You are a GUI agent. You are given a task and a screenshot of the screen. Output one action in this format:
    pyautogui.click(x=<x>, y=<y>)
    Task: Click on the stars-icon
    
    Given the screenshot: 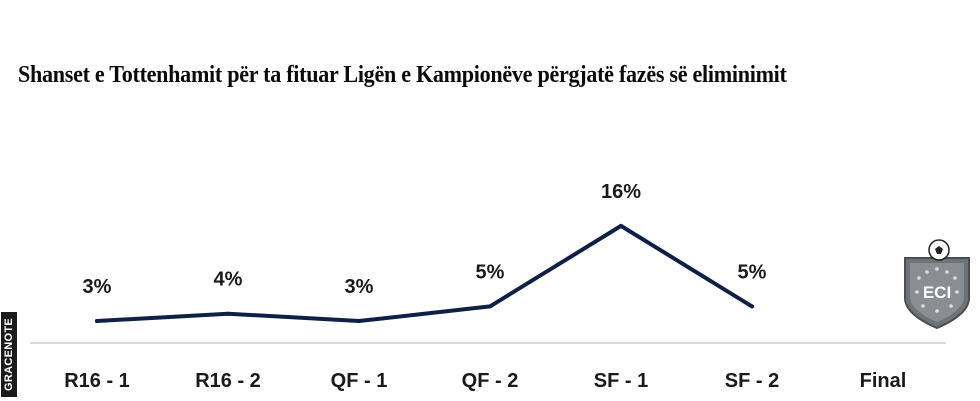 What is the action you would take?
    pyautogui.click(x=937, y=290)
    